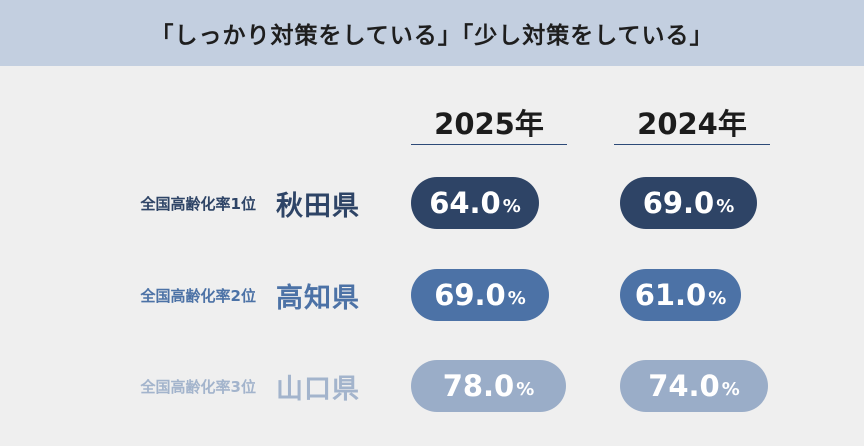 The width and height of the screenshot is (864, 446). Describe the element at coordinates (318, 206) in the screenshot. I see `prefecture-name: 秋田県` at that location.